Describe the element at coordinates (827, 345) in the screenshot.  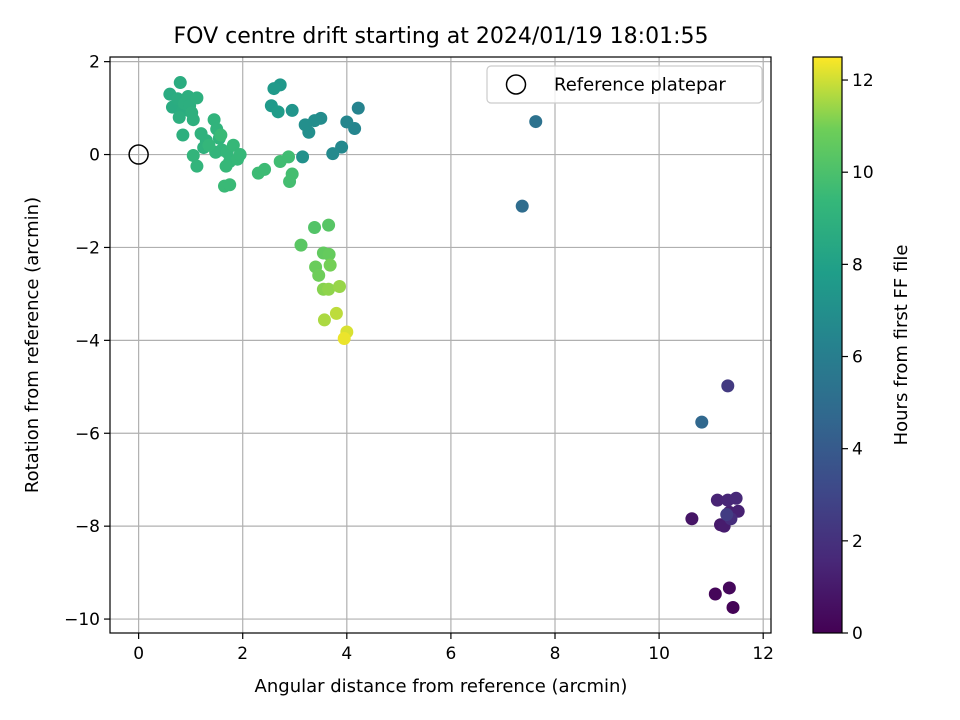
I see `colorbar-gradient` at that location.